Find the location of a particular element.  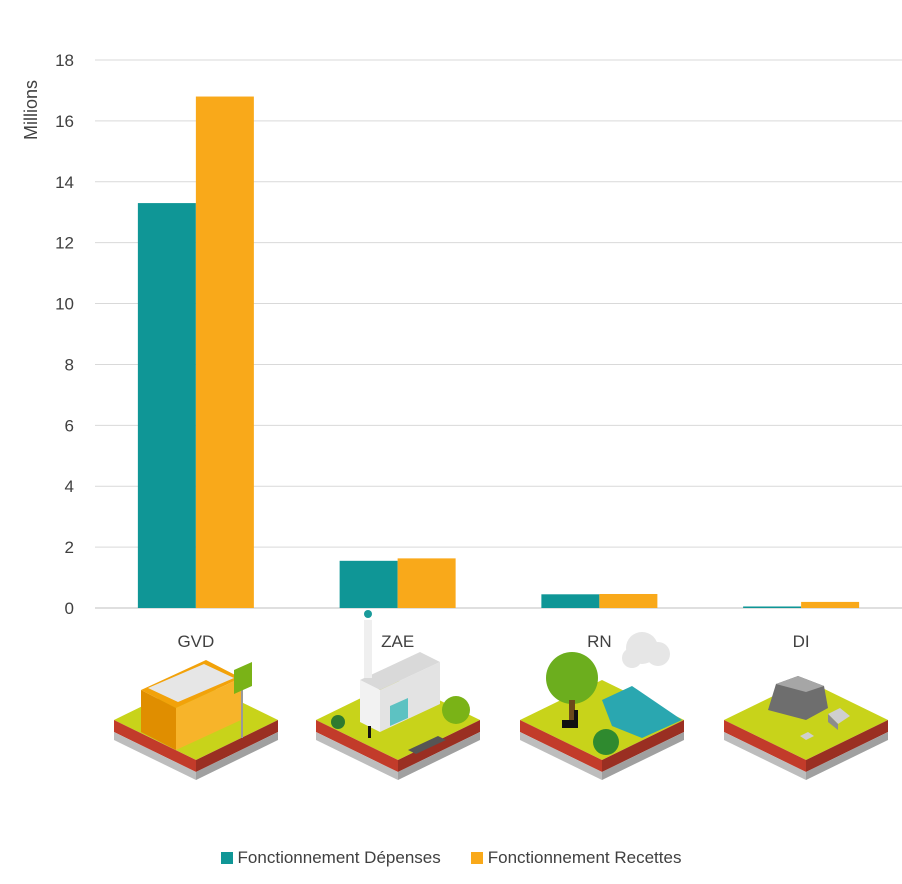

y-tick-label: 16 is located at coordinates (64, 121).